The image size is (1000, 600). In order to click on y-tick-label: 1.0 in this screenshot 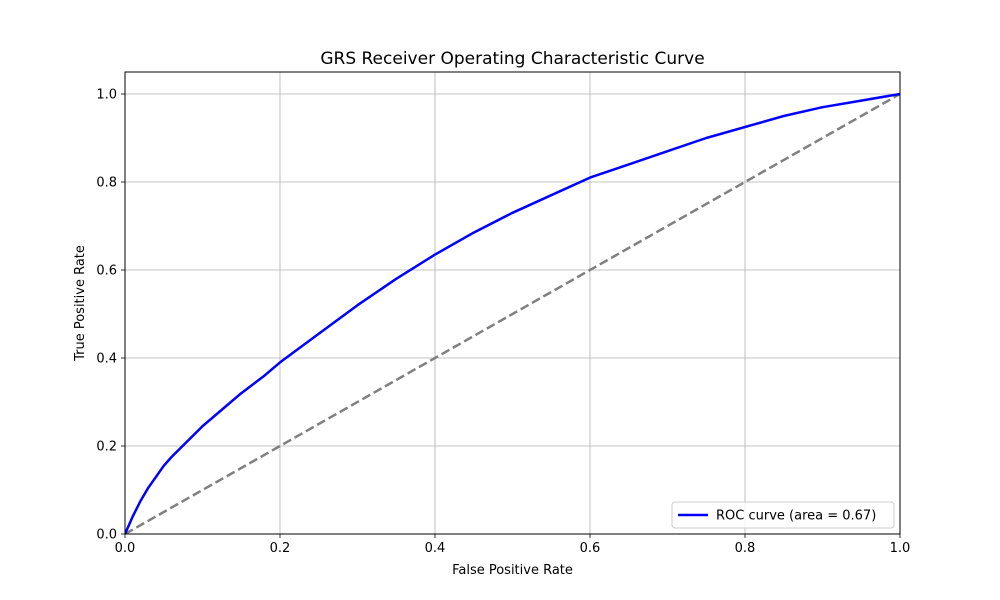, I will do `click(106, 95)`.